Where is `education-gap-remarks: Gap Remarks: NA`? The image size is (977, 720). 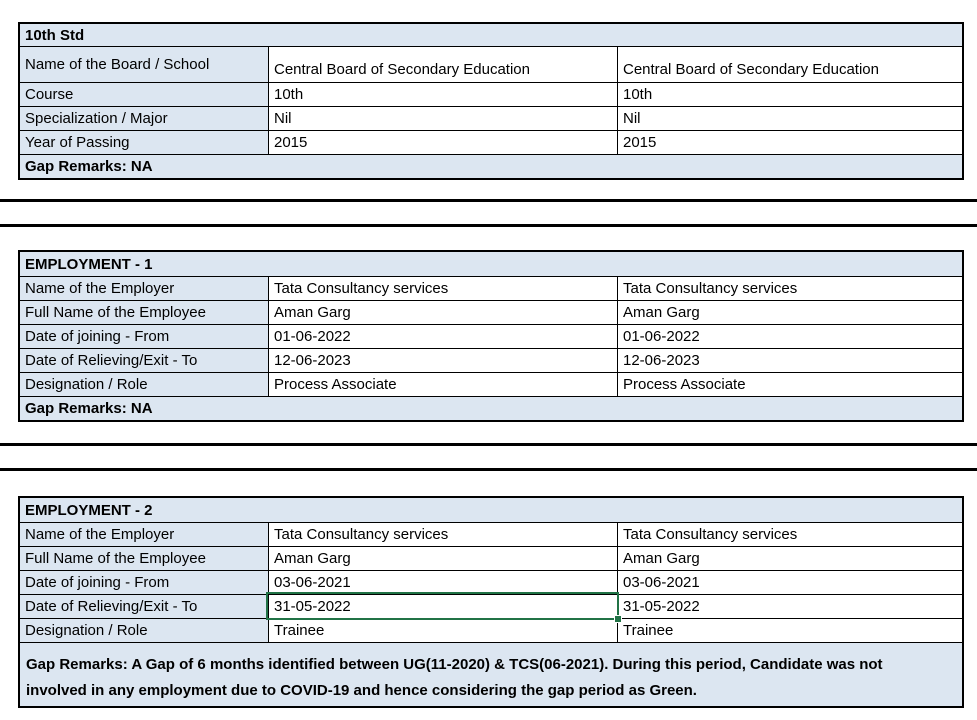 education-gap-remarks: Gap Remarks: NA is located at coordinates (491, 166).